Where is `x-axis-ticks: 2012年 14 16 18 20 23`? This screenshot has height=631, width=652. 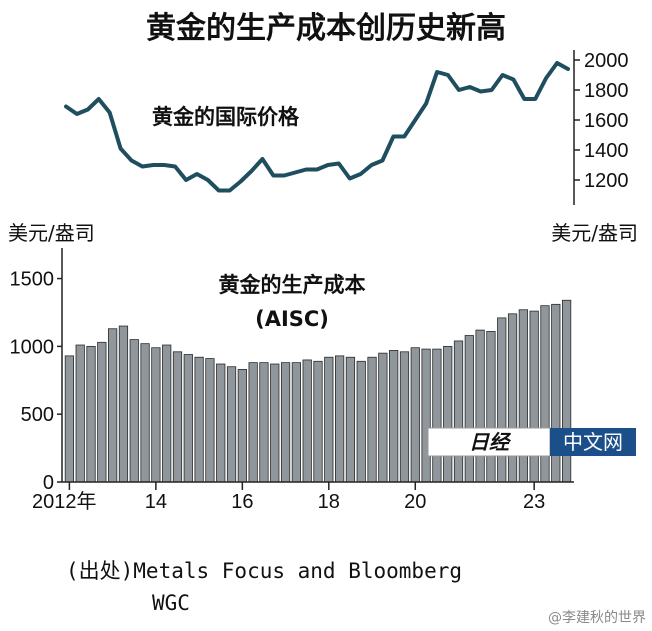
x-axis-ticks: 2012年 14 16 18 20 23 is located at coordinates (288, 497).